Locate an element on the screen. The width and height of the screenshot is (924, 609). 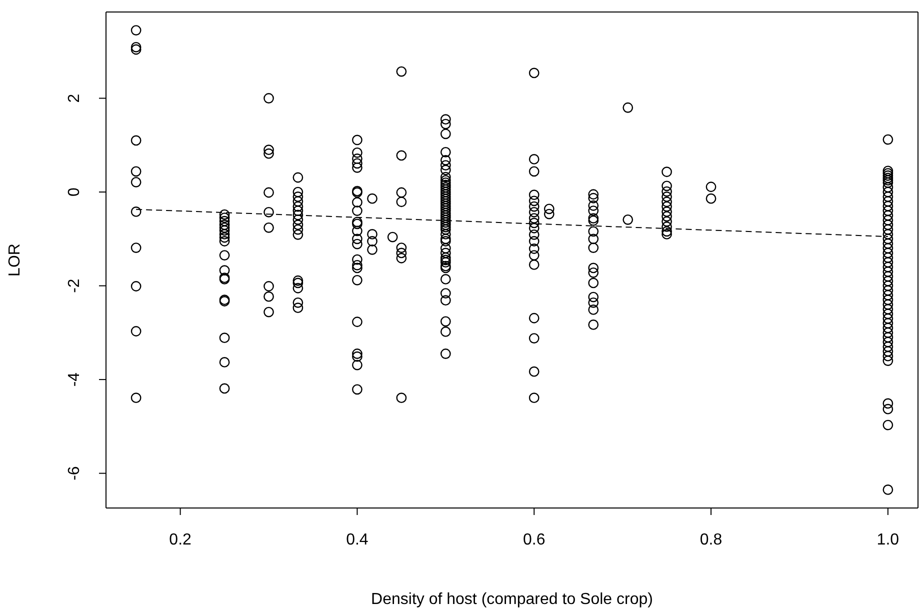
x-tick-label: 0.4 is located at coordinates (357, 539).